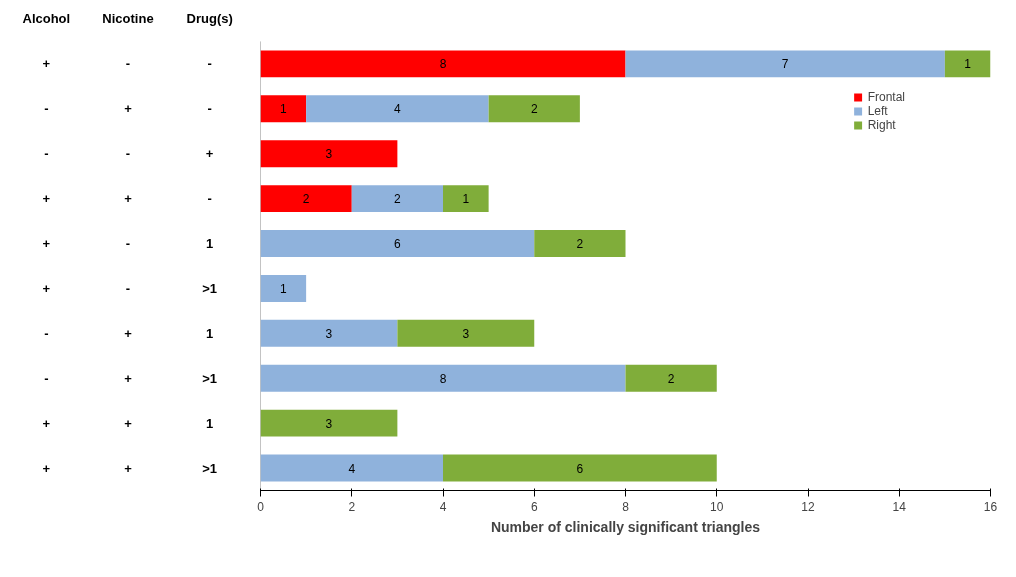  I want to click on text: Drug(s), so click(209, 19).